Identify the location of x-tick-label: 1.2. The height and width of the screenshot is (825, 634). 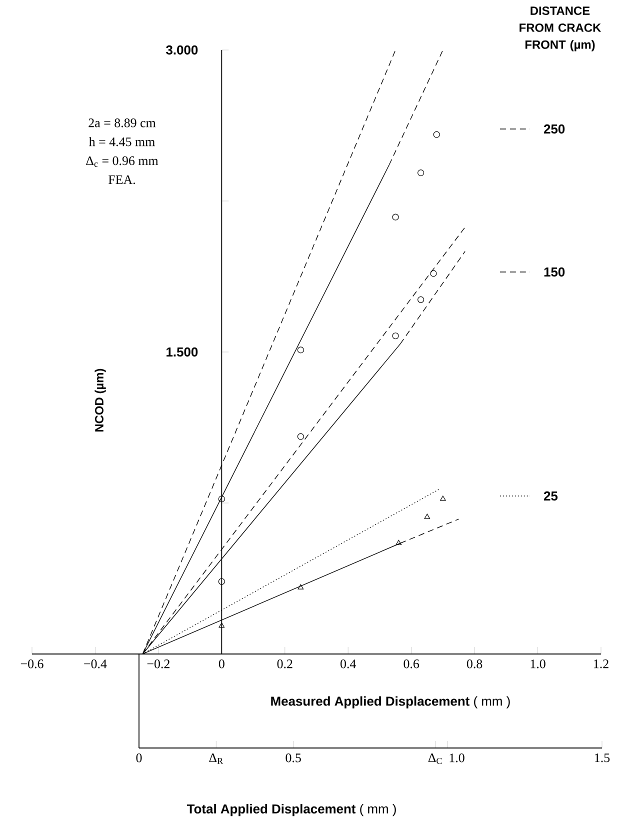
(601, 664).